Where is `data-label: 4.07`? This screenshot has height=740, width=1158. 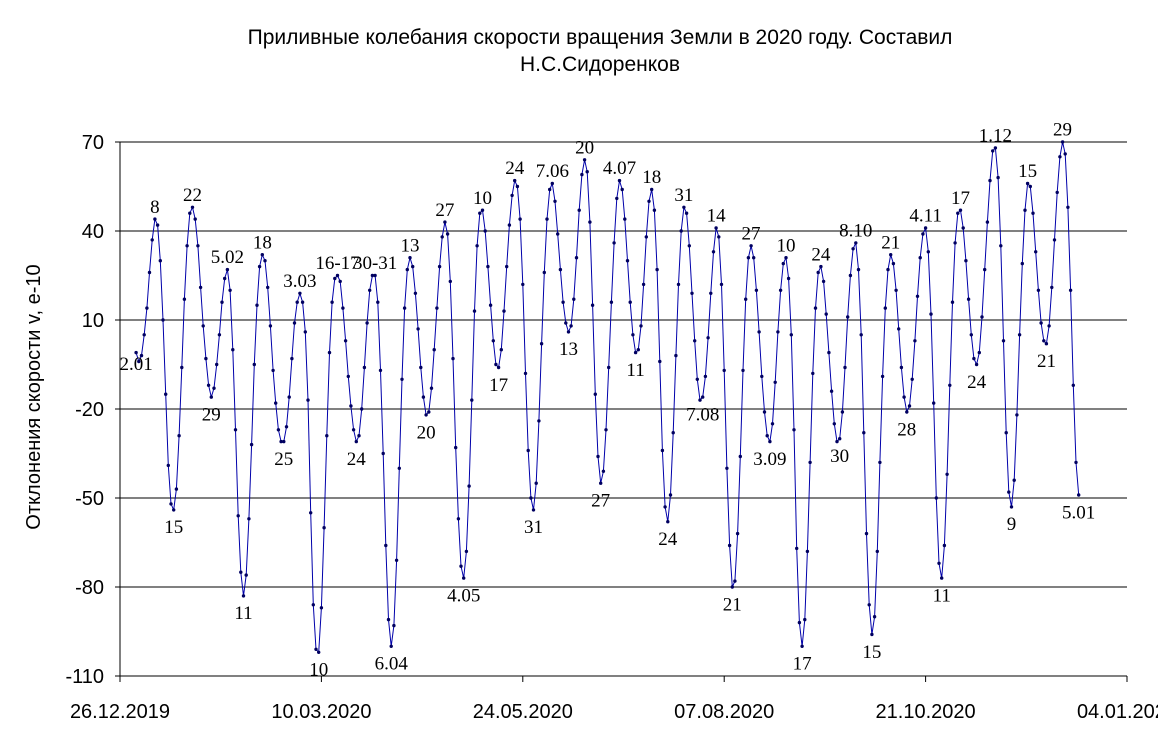 data-label: 4.07 is located at coordinates (619, 168).